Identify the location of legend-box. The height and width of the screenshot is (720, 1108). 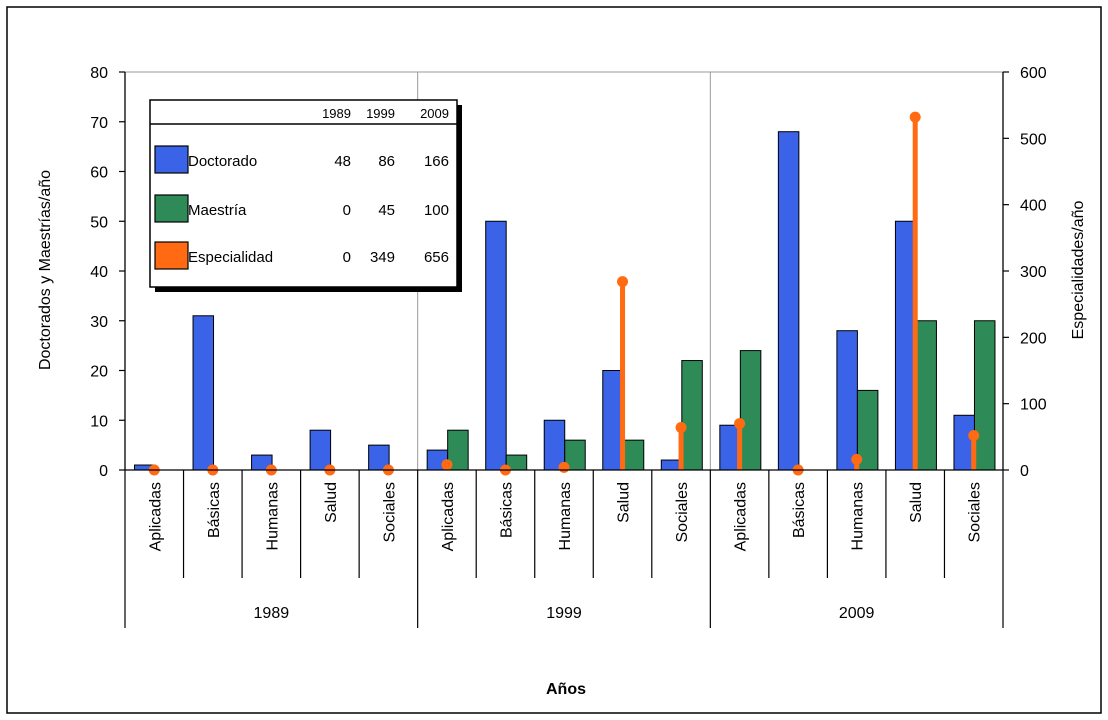
(303, 193).